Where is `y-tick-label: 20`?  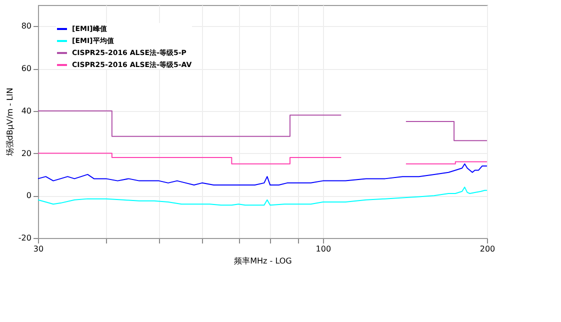 y-tick-label: 20 is located at coordinates (26, 153).